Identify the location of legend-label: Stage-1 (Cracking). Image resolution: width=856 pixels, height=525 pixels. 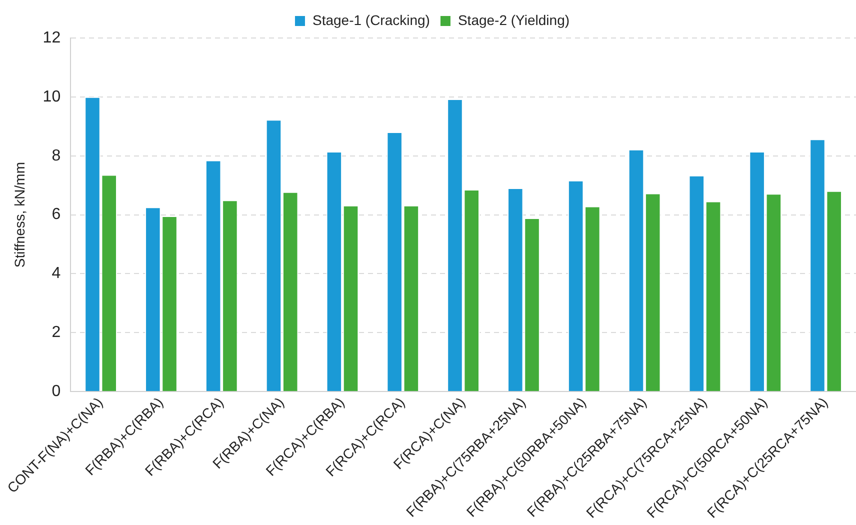
(371, 20).